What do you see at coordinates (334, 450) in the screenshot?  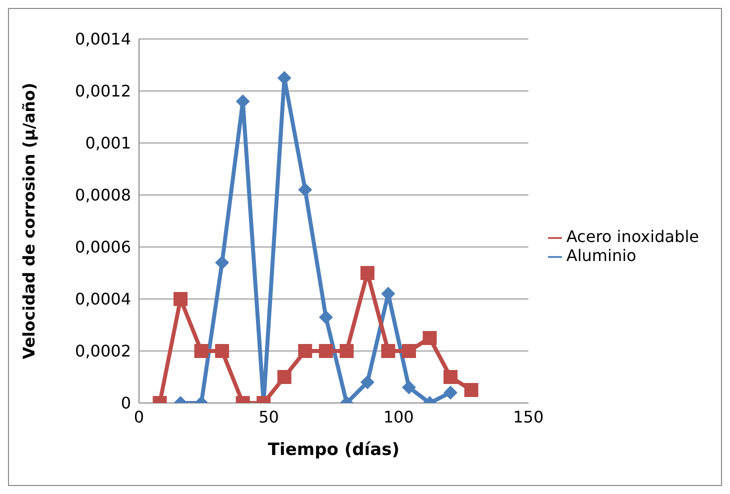 I see `x-axis-title: Tiempo (días)` at bounding box center [334, 450].